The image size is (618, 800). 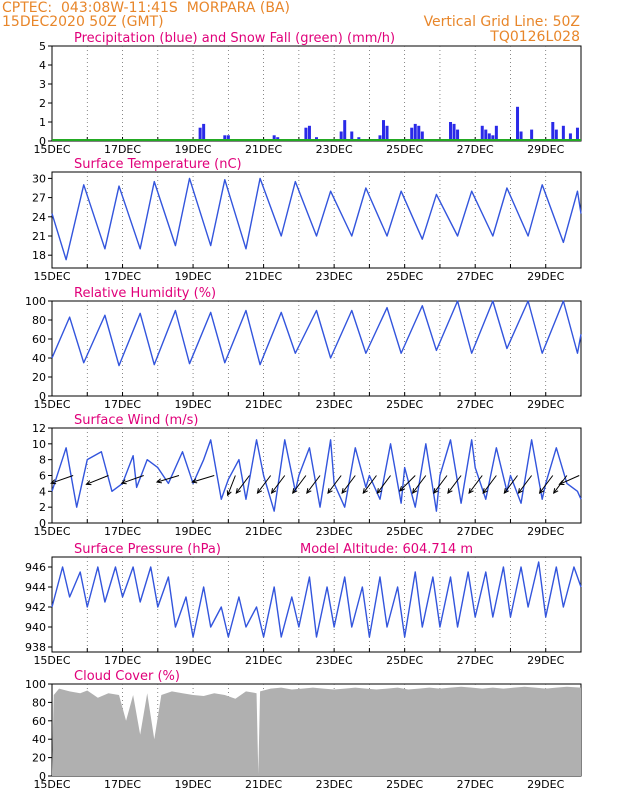 I want to click on precip-x-tick-label: 25DEC, so click(x=404, y=149).